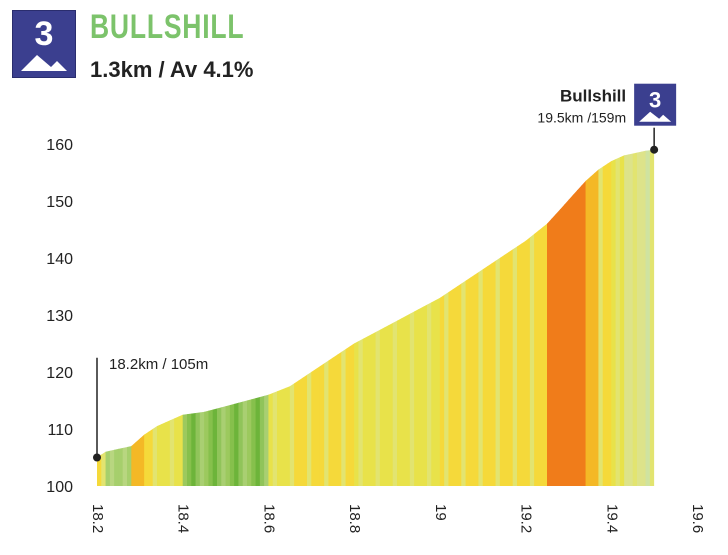  What do you see at coordinates (655, 100) in the screenshot?
I see `summit-category-number: 3` at bounding box center [655, 100].